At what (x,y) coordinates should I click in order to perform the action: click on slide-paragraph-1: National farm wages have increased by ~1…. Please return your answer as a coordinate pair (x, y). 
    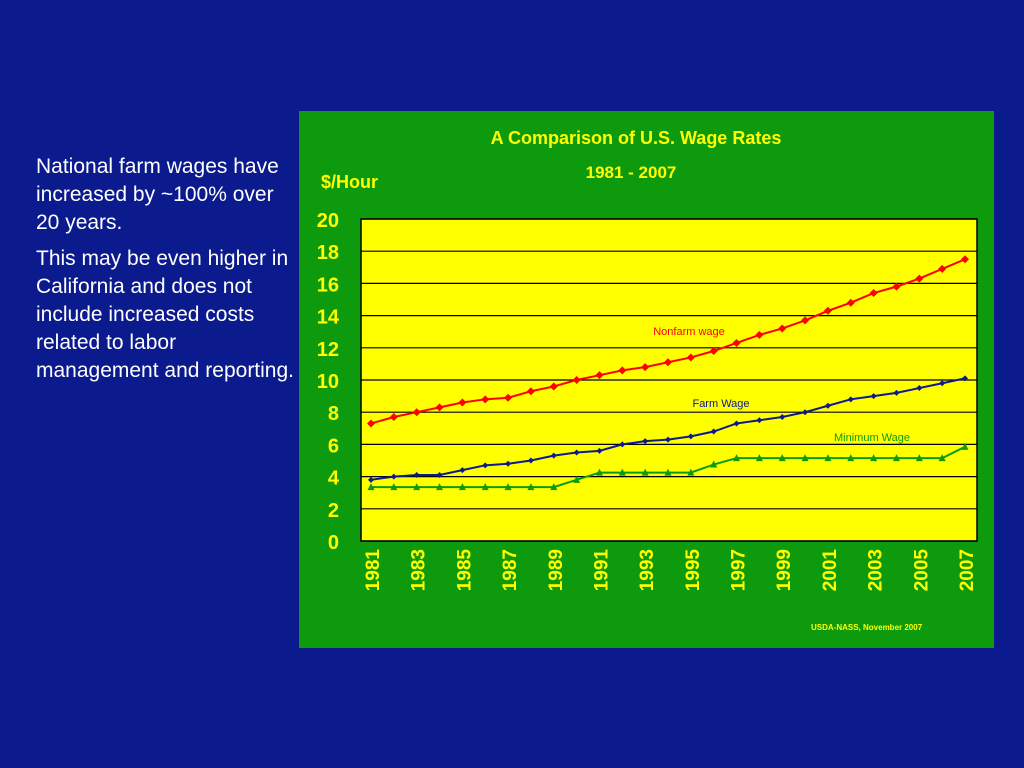
    Looking at the image, I should click on (157, 194).